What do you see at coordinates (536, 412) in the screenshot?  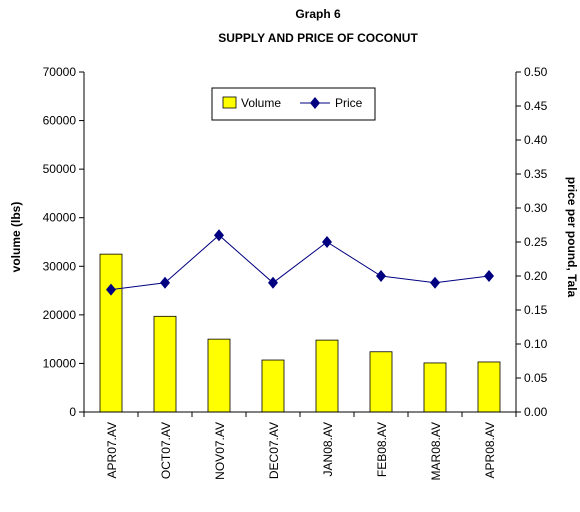 I see `y2-tick-label: 0.00` at bounding box center [536, 412].